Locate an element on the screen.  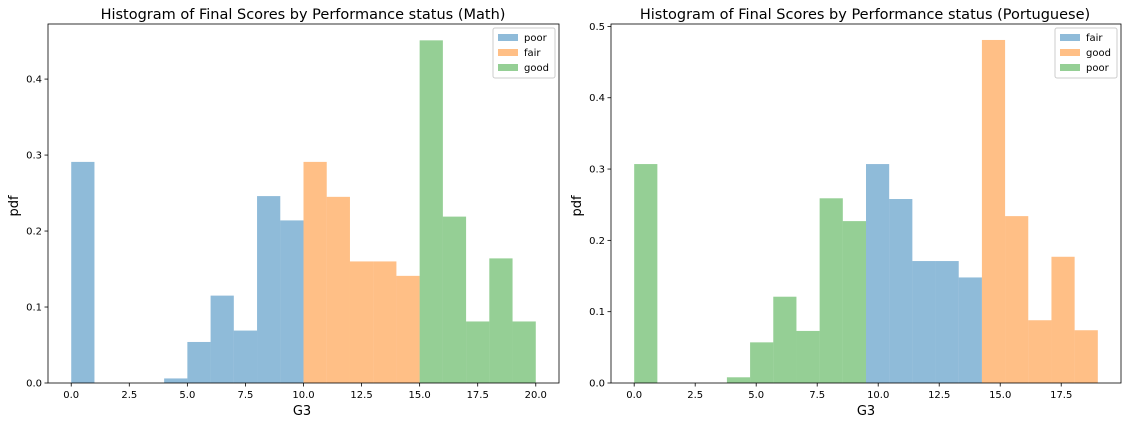
math-x-tick-label: 0.0 is located at coordinates (71, 395).